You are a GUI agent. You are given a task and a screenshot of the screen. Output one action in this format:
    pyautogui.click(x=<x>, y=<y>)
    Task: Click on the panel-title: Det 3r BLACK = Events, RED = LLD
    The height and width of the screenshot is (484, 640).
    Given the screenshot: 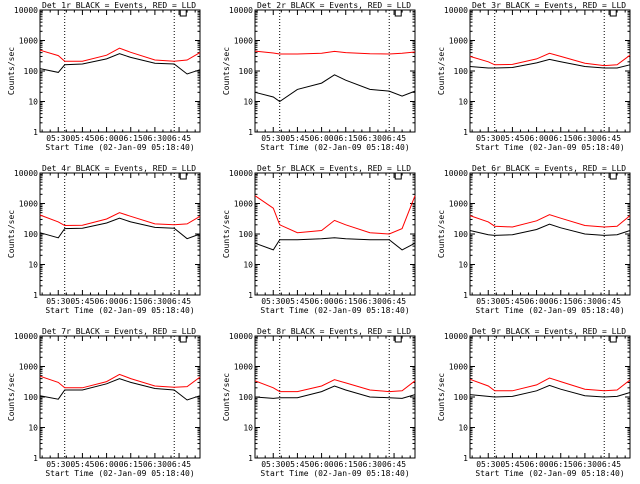 What is the action you would take?
    pyautogui.click(x=549, y=5)
    